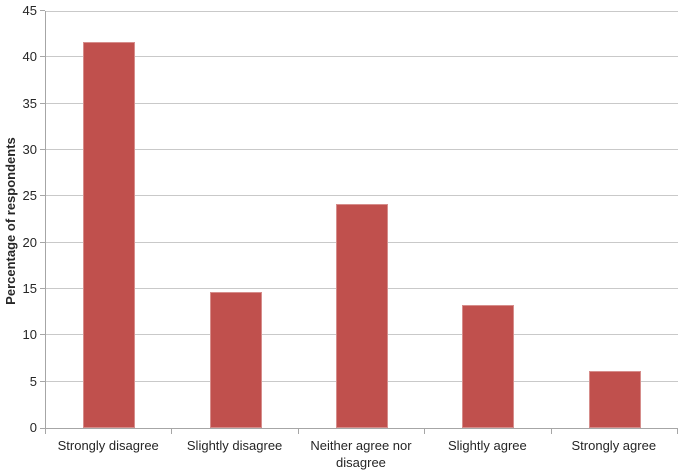 The image size is (684, 473). Describe the element at coordinates (29, 196) in the screenshot. I see `y-axis-tick-label: 25` at that location.